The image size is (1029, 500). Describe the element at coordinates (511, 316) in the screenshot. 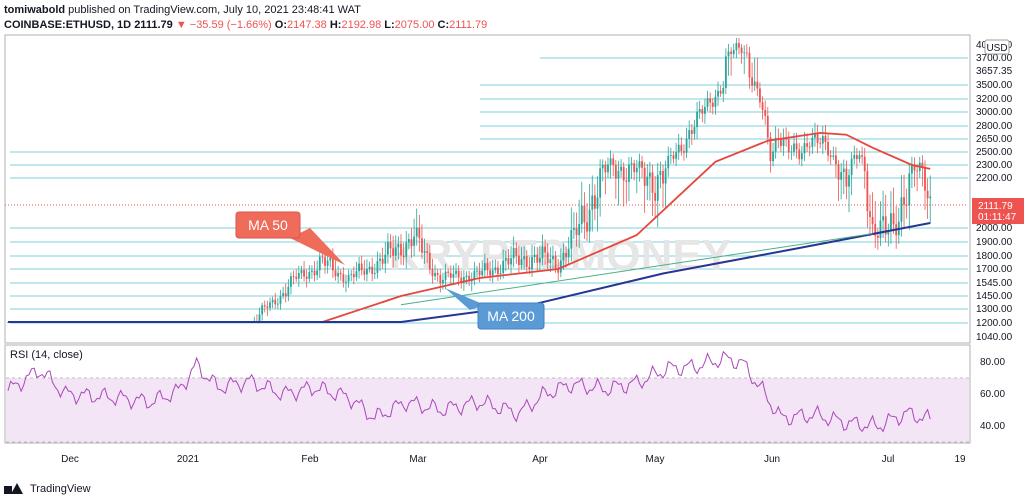

I see `ma200-callout` at that location.